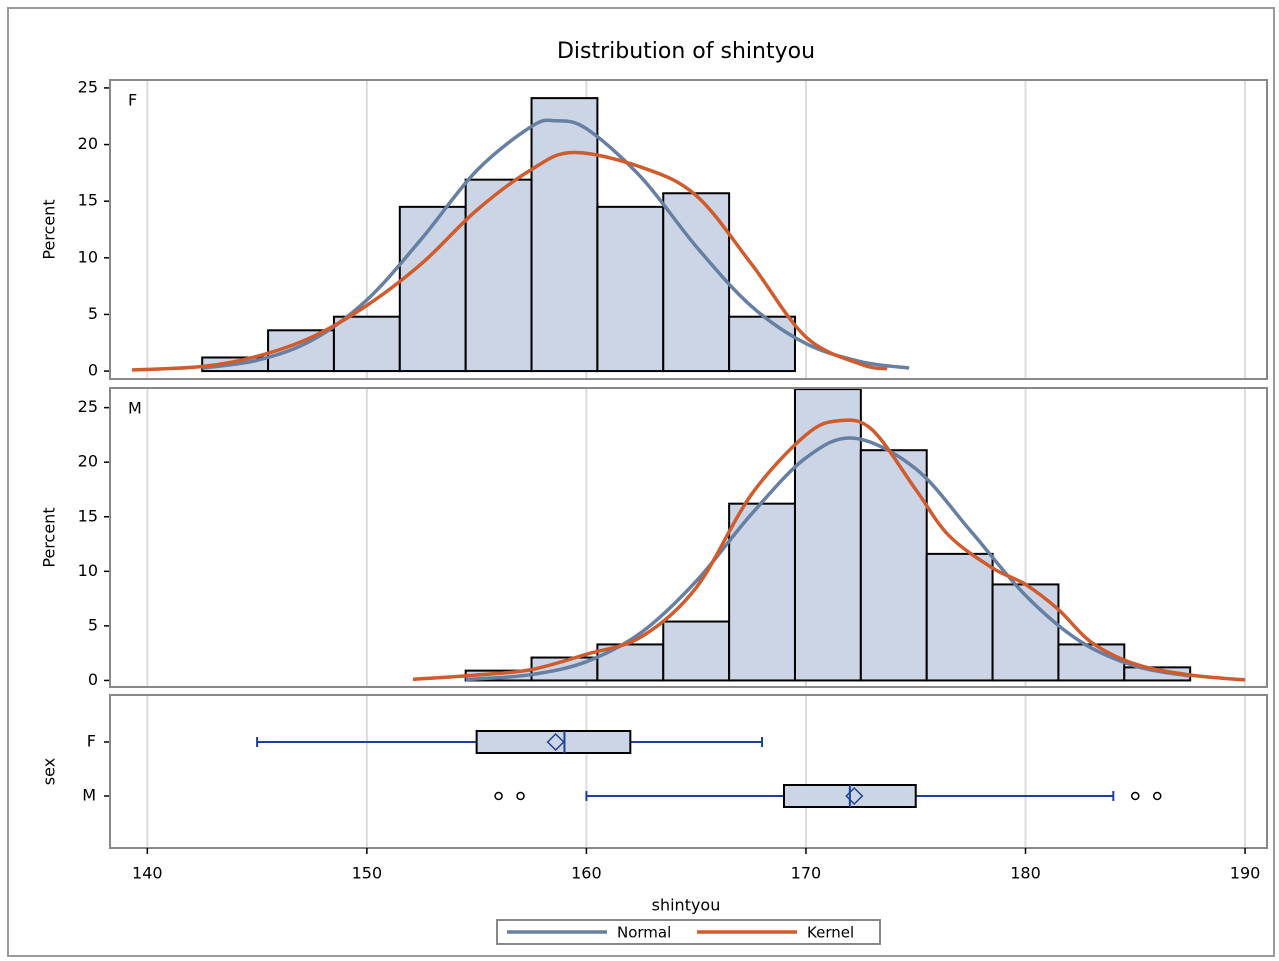  Describe the element at coordinates (586, 873) in the screenshot. I see `x-tick-label: 160` at that location.